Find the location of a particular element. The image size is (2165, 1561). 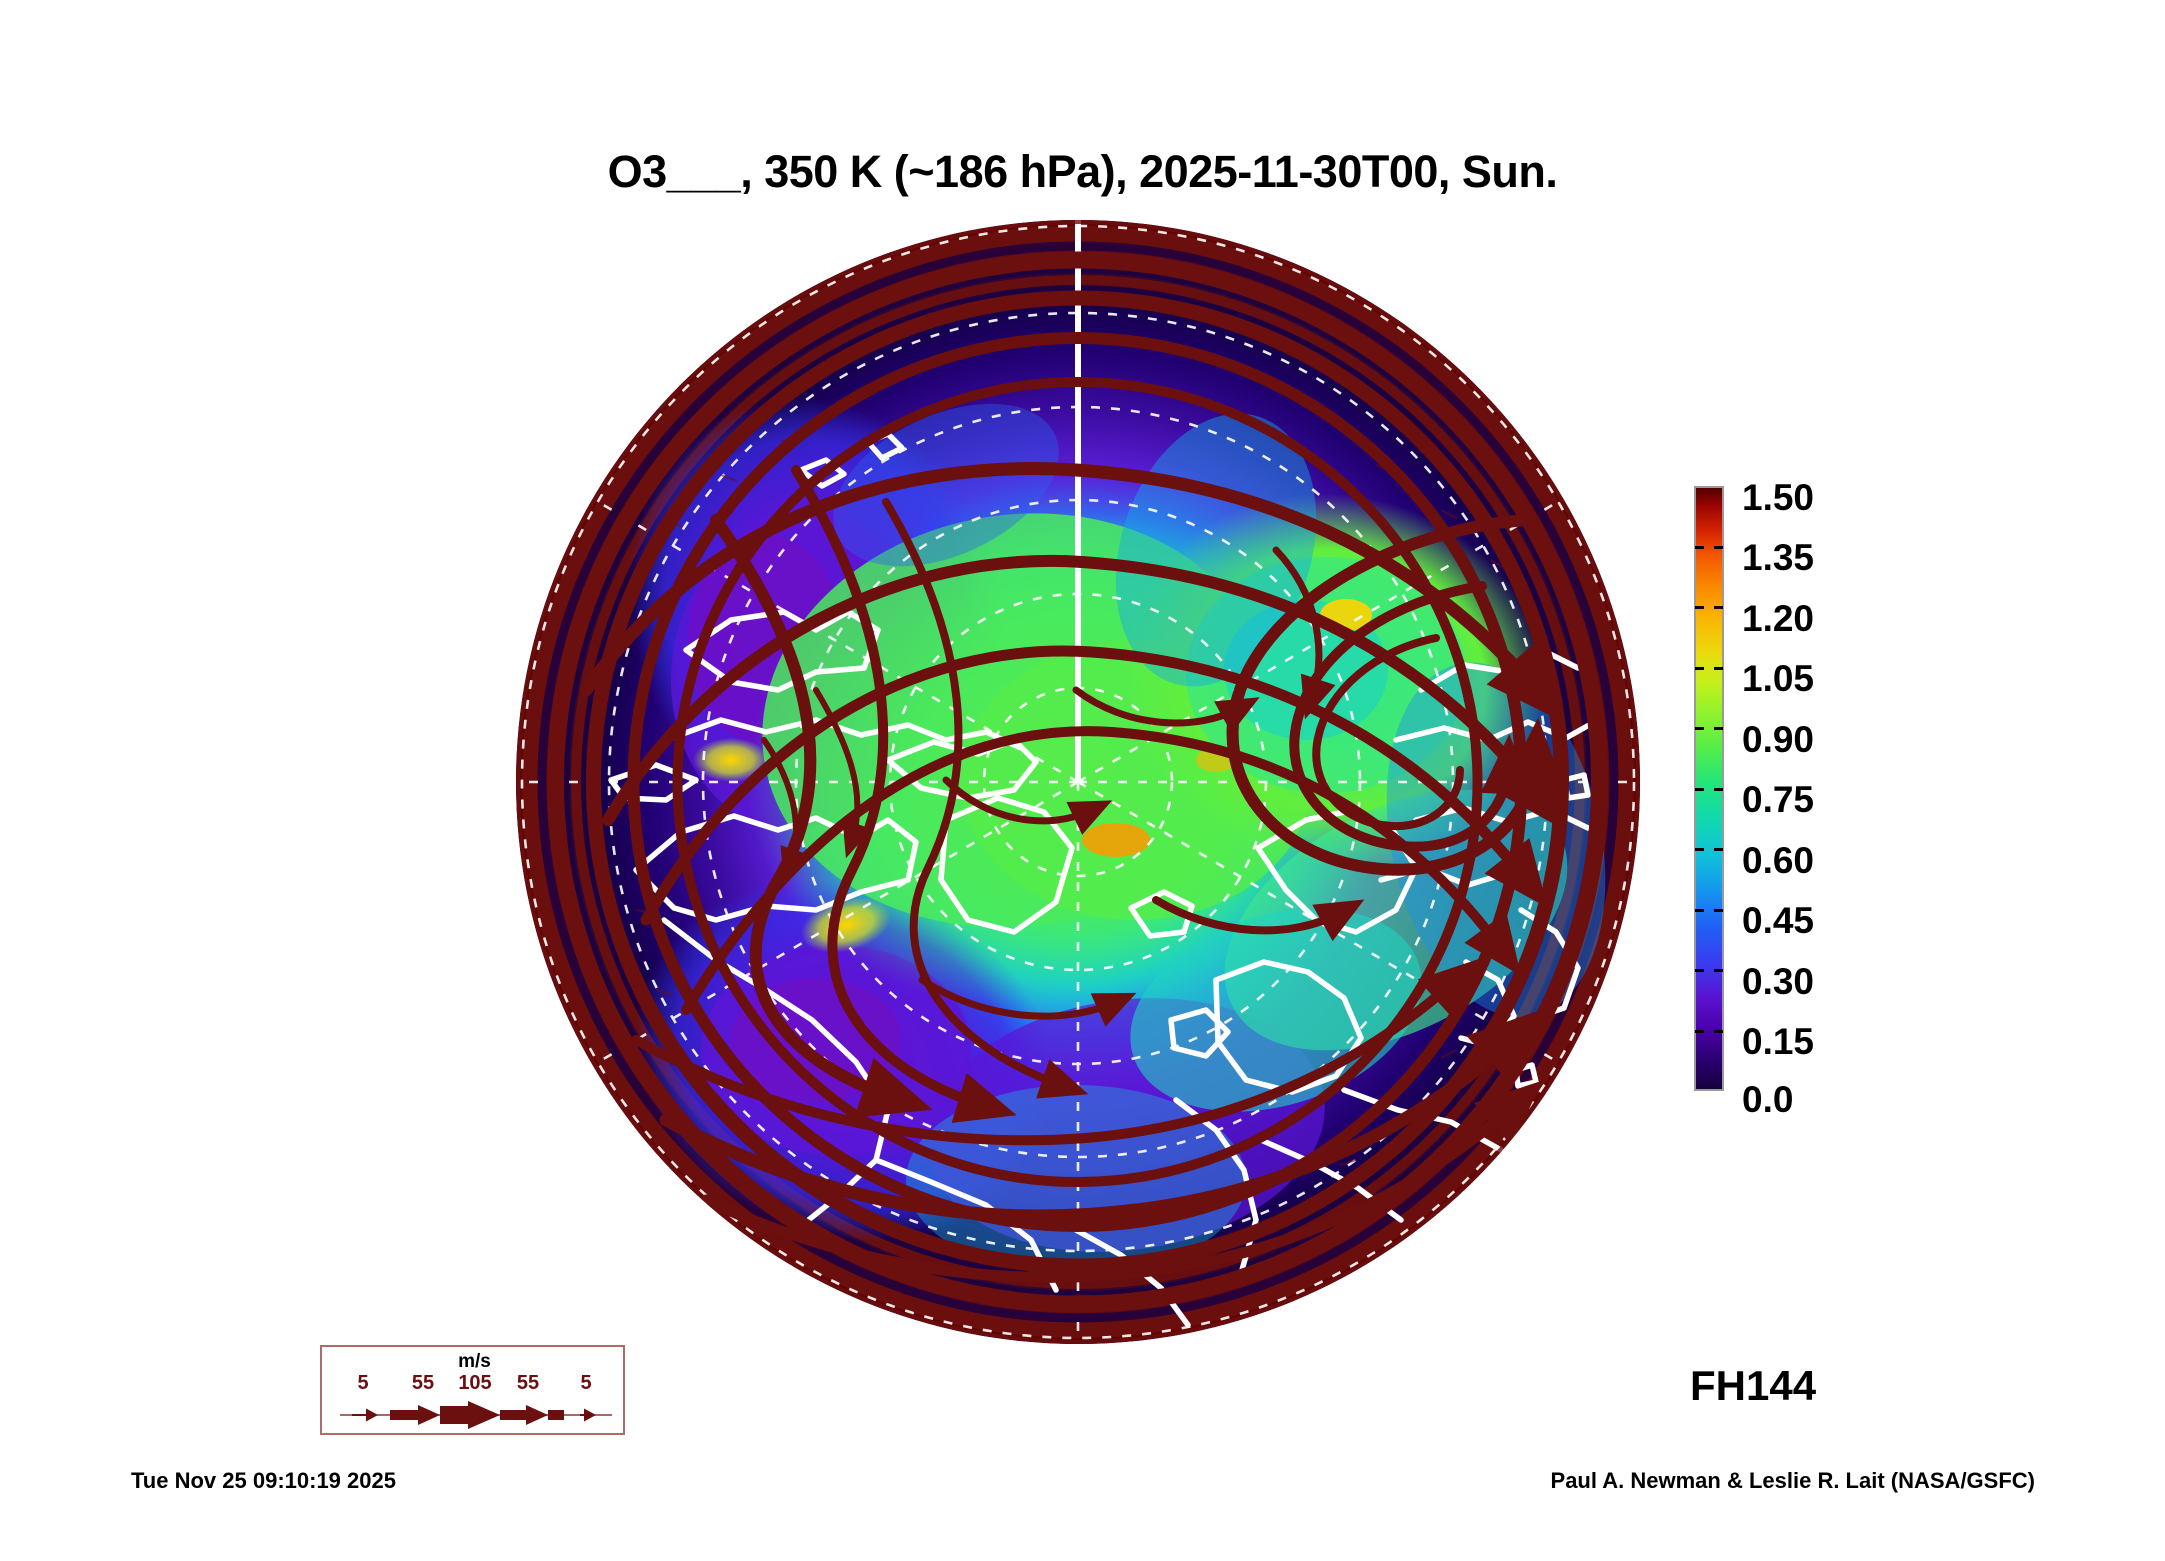

wind-arrow-scale-icon is located at coordinates (476, 1415).